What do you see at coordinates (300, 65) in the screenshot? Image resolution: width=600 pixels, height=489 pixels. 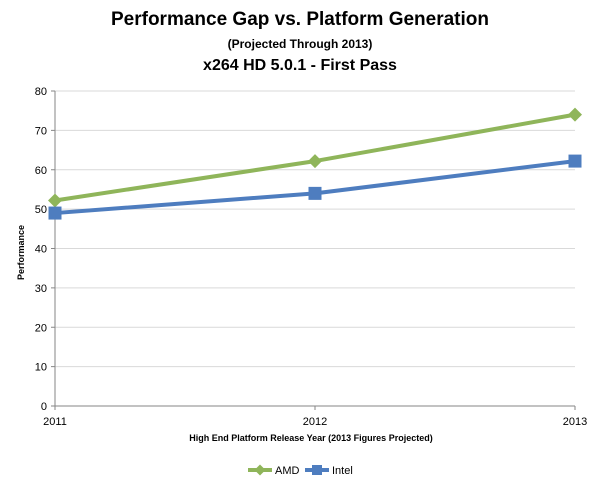 I see `chart-secondary-title: x264 HD 5.0.1 - First Pass` at bounding box center [300, 65].